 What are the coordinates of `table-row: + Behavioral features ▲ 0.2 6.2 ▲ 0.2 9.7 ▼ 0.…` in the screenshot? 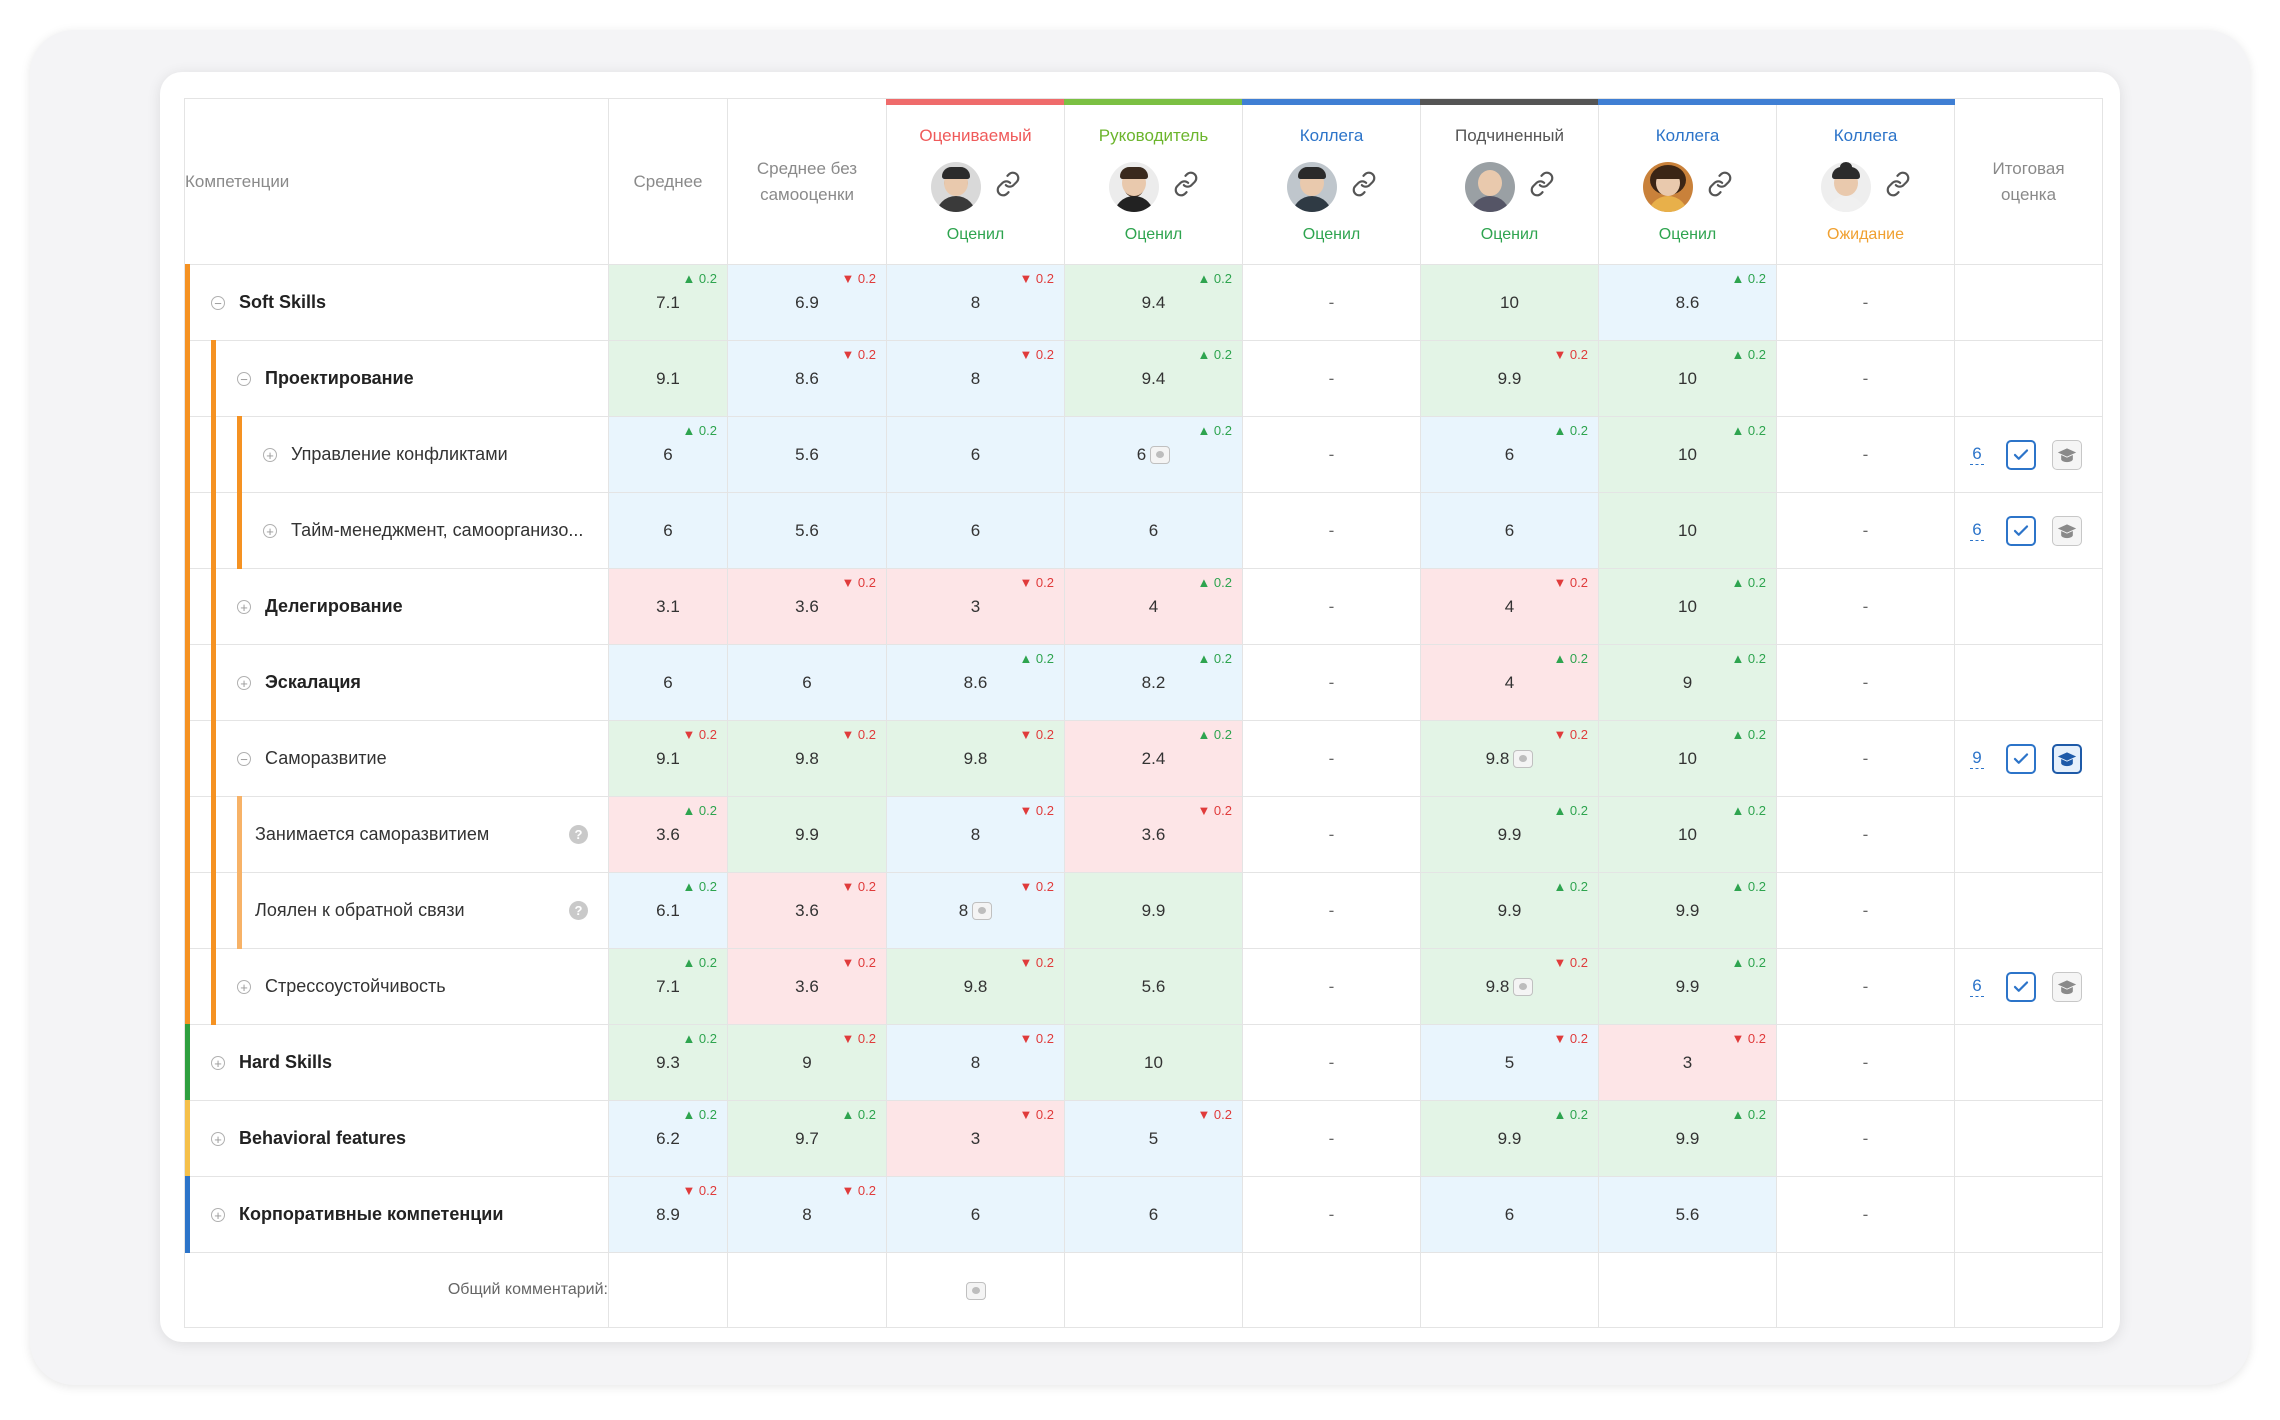 It's located at (1143, 1138).